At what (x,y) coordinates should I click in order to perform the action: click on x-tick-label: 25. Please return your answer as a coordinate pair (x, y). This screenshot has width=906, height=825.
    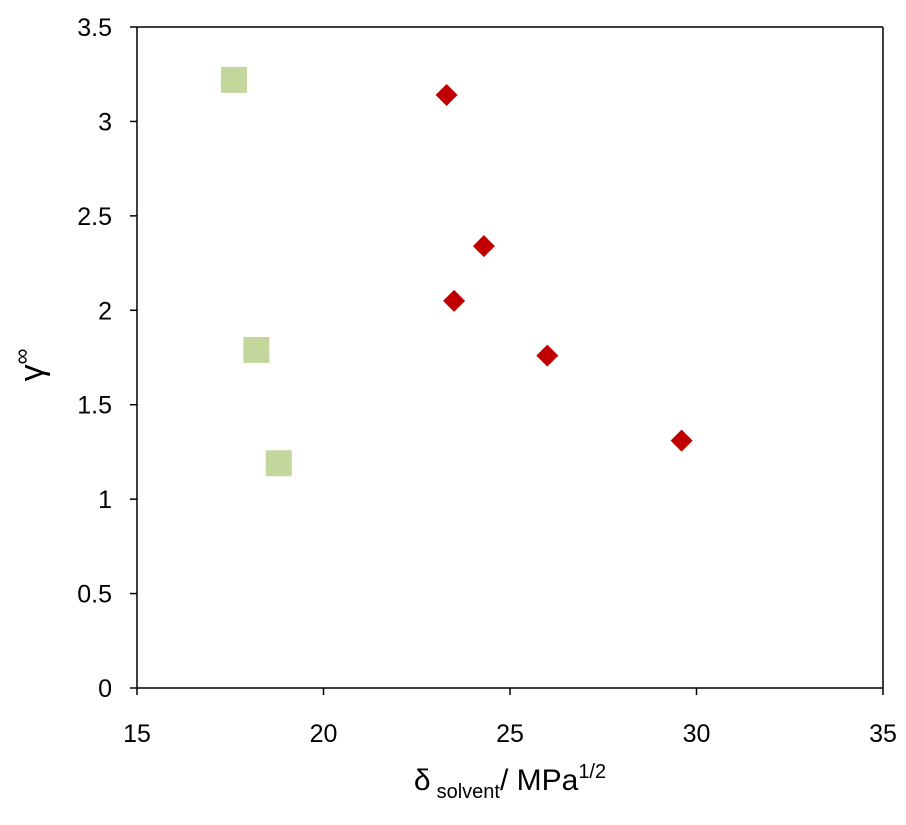
    Looking at the image, I should click on (510, 734).